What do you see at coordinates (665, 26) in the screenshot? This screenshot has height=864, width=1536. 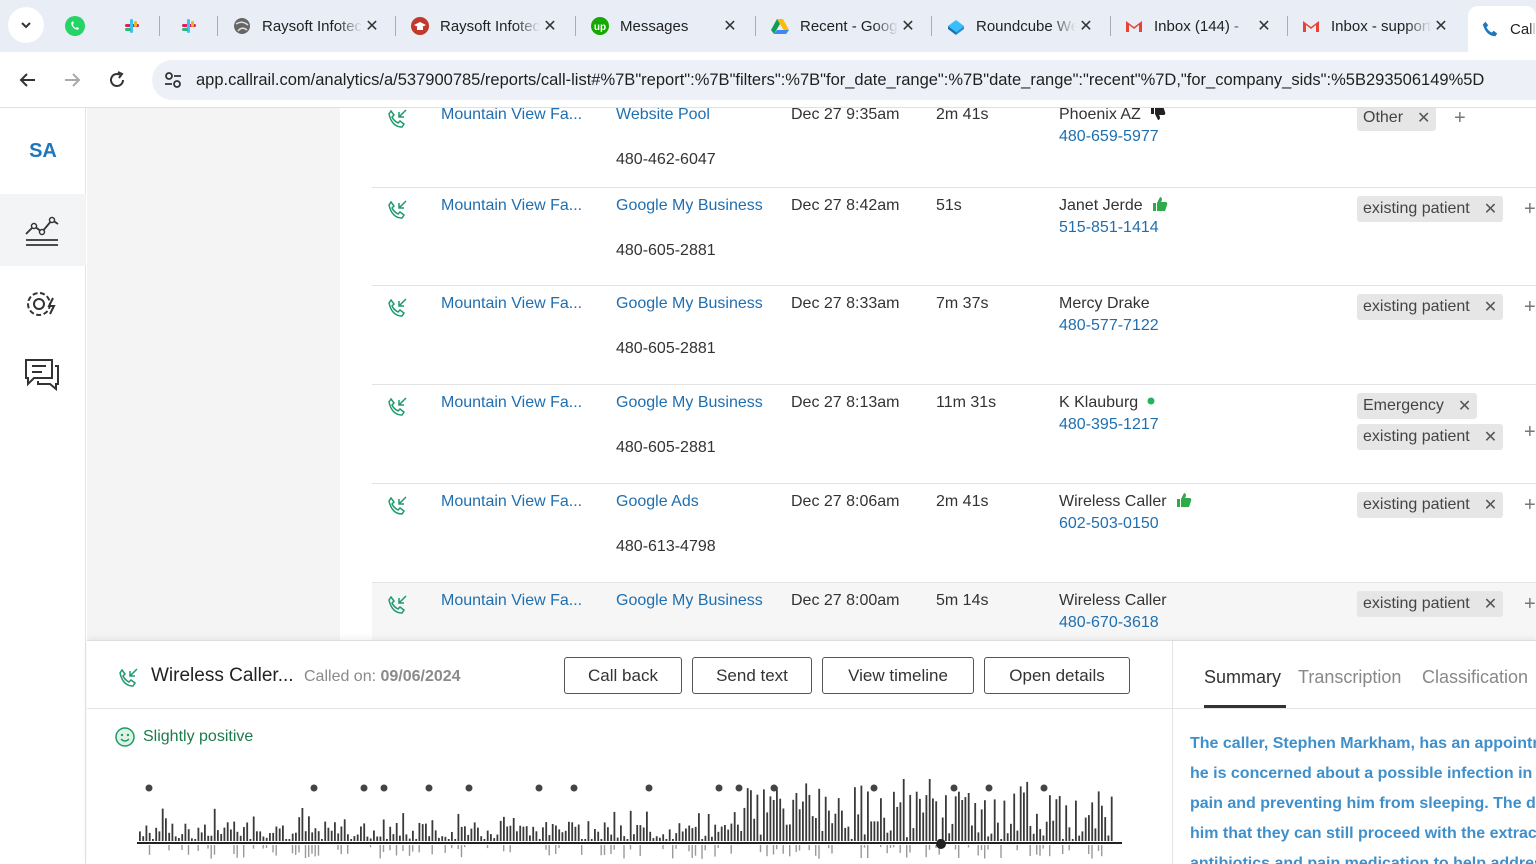 I see `tab-messages: up Messages ✕` at bounding box center [665, 26].